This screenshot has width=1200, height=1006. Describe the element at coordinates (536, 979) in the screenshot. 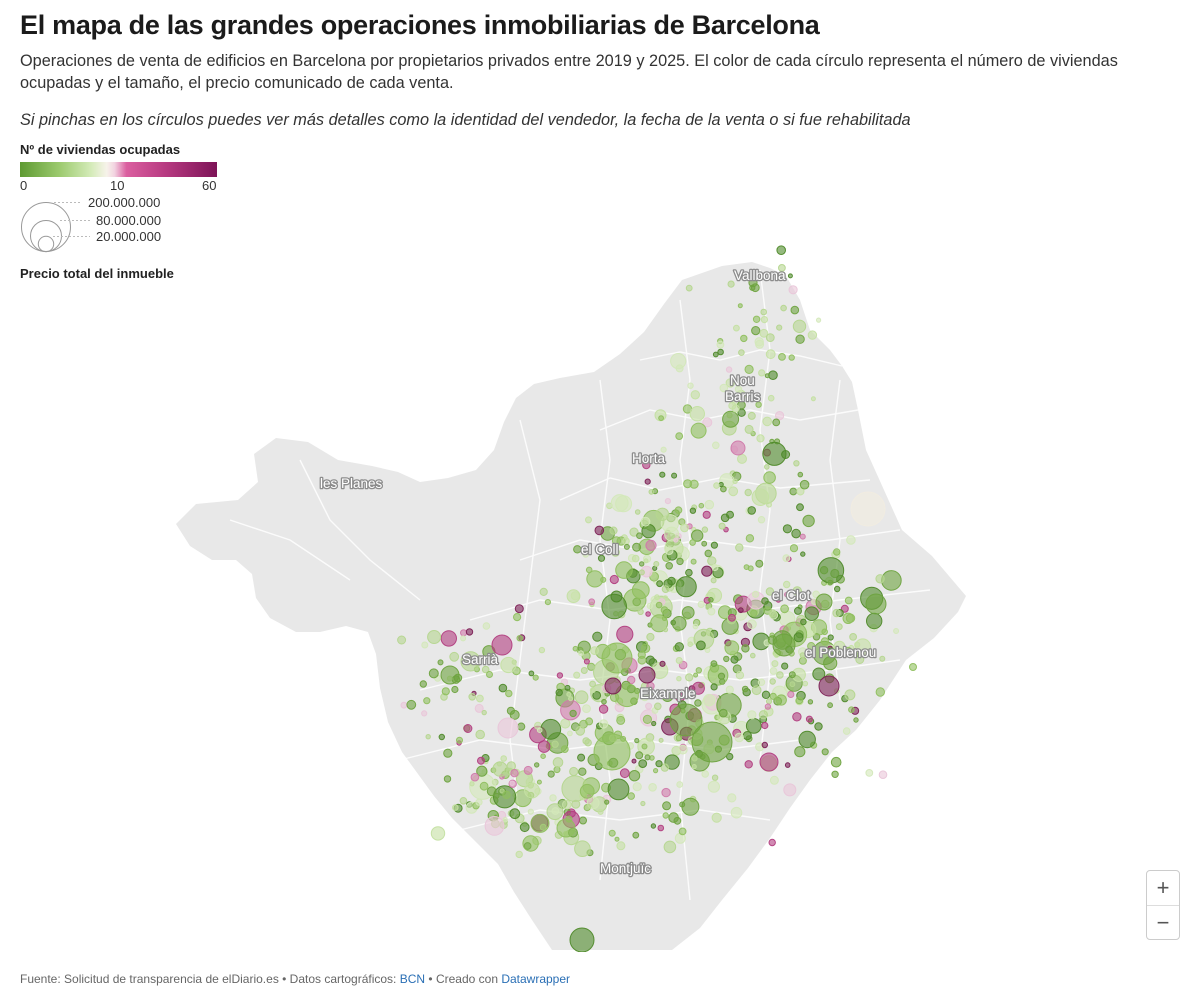

I see `datawrapper-link: Datawrapper` at that location.